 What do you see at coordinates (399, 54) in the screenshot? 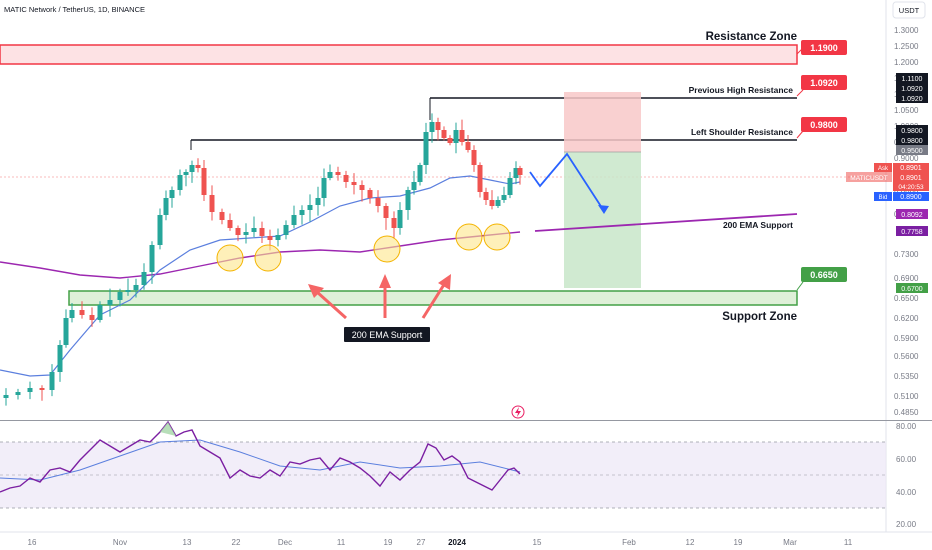
I see `resistance-zone-box` at bounding box center [399, 54].